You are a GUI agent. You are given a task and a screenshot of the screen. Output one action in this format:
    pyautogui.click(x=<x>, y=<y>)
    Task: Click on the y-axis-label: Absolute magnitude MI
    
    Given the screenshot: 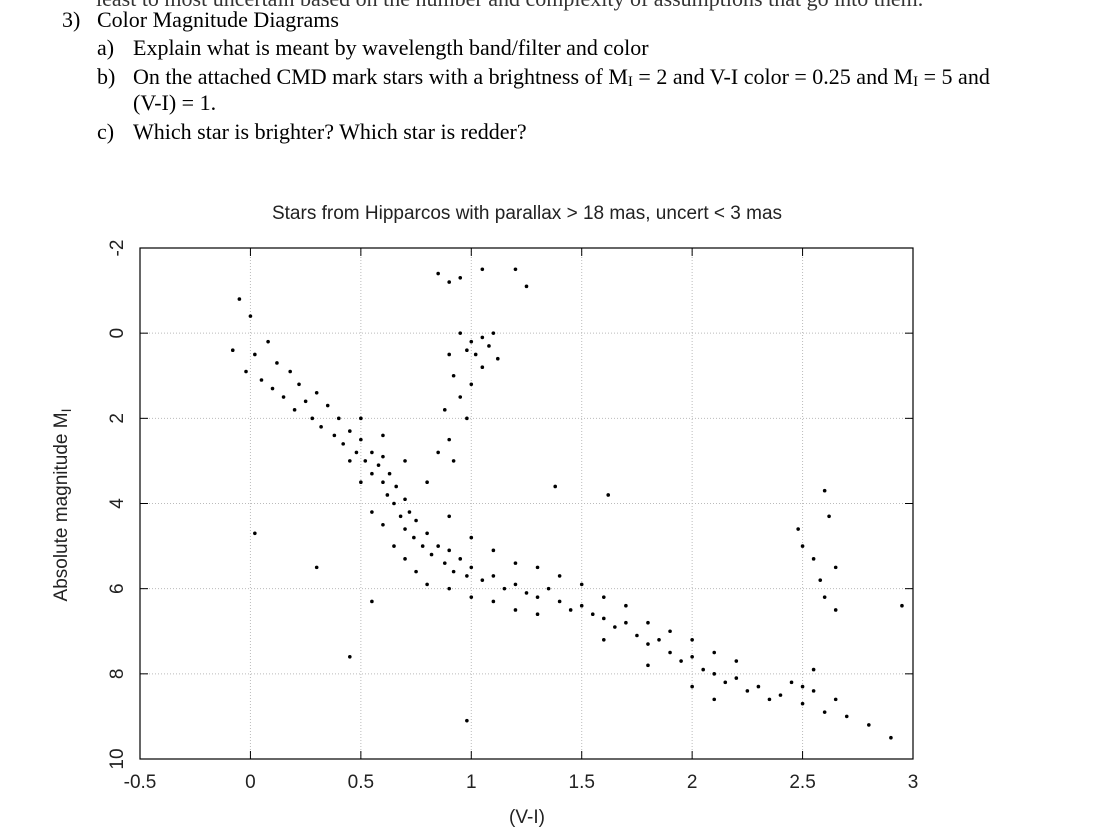 What is the action you would take?
    pyautogui.click(x=62, y=505)
    